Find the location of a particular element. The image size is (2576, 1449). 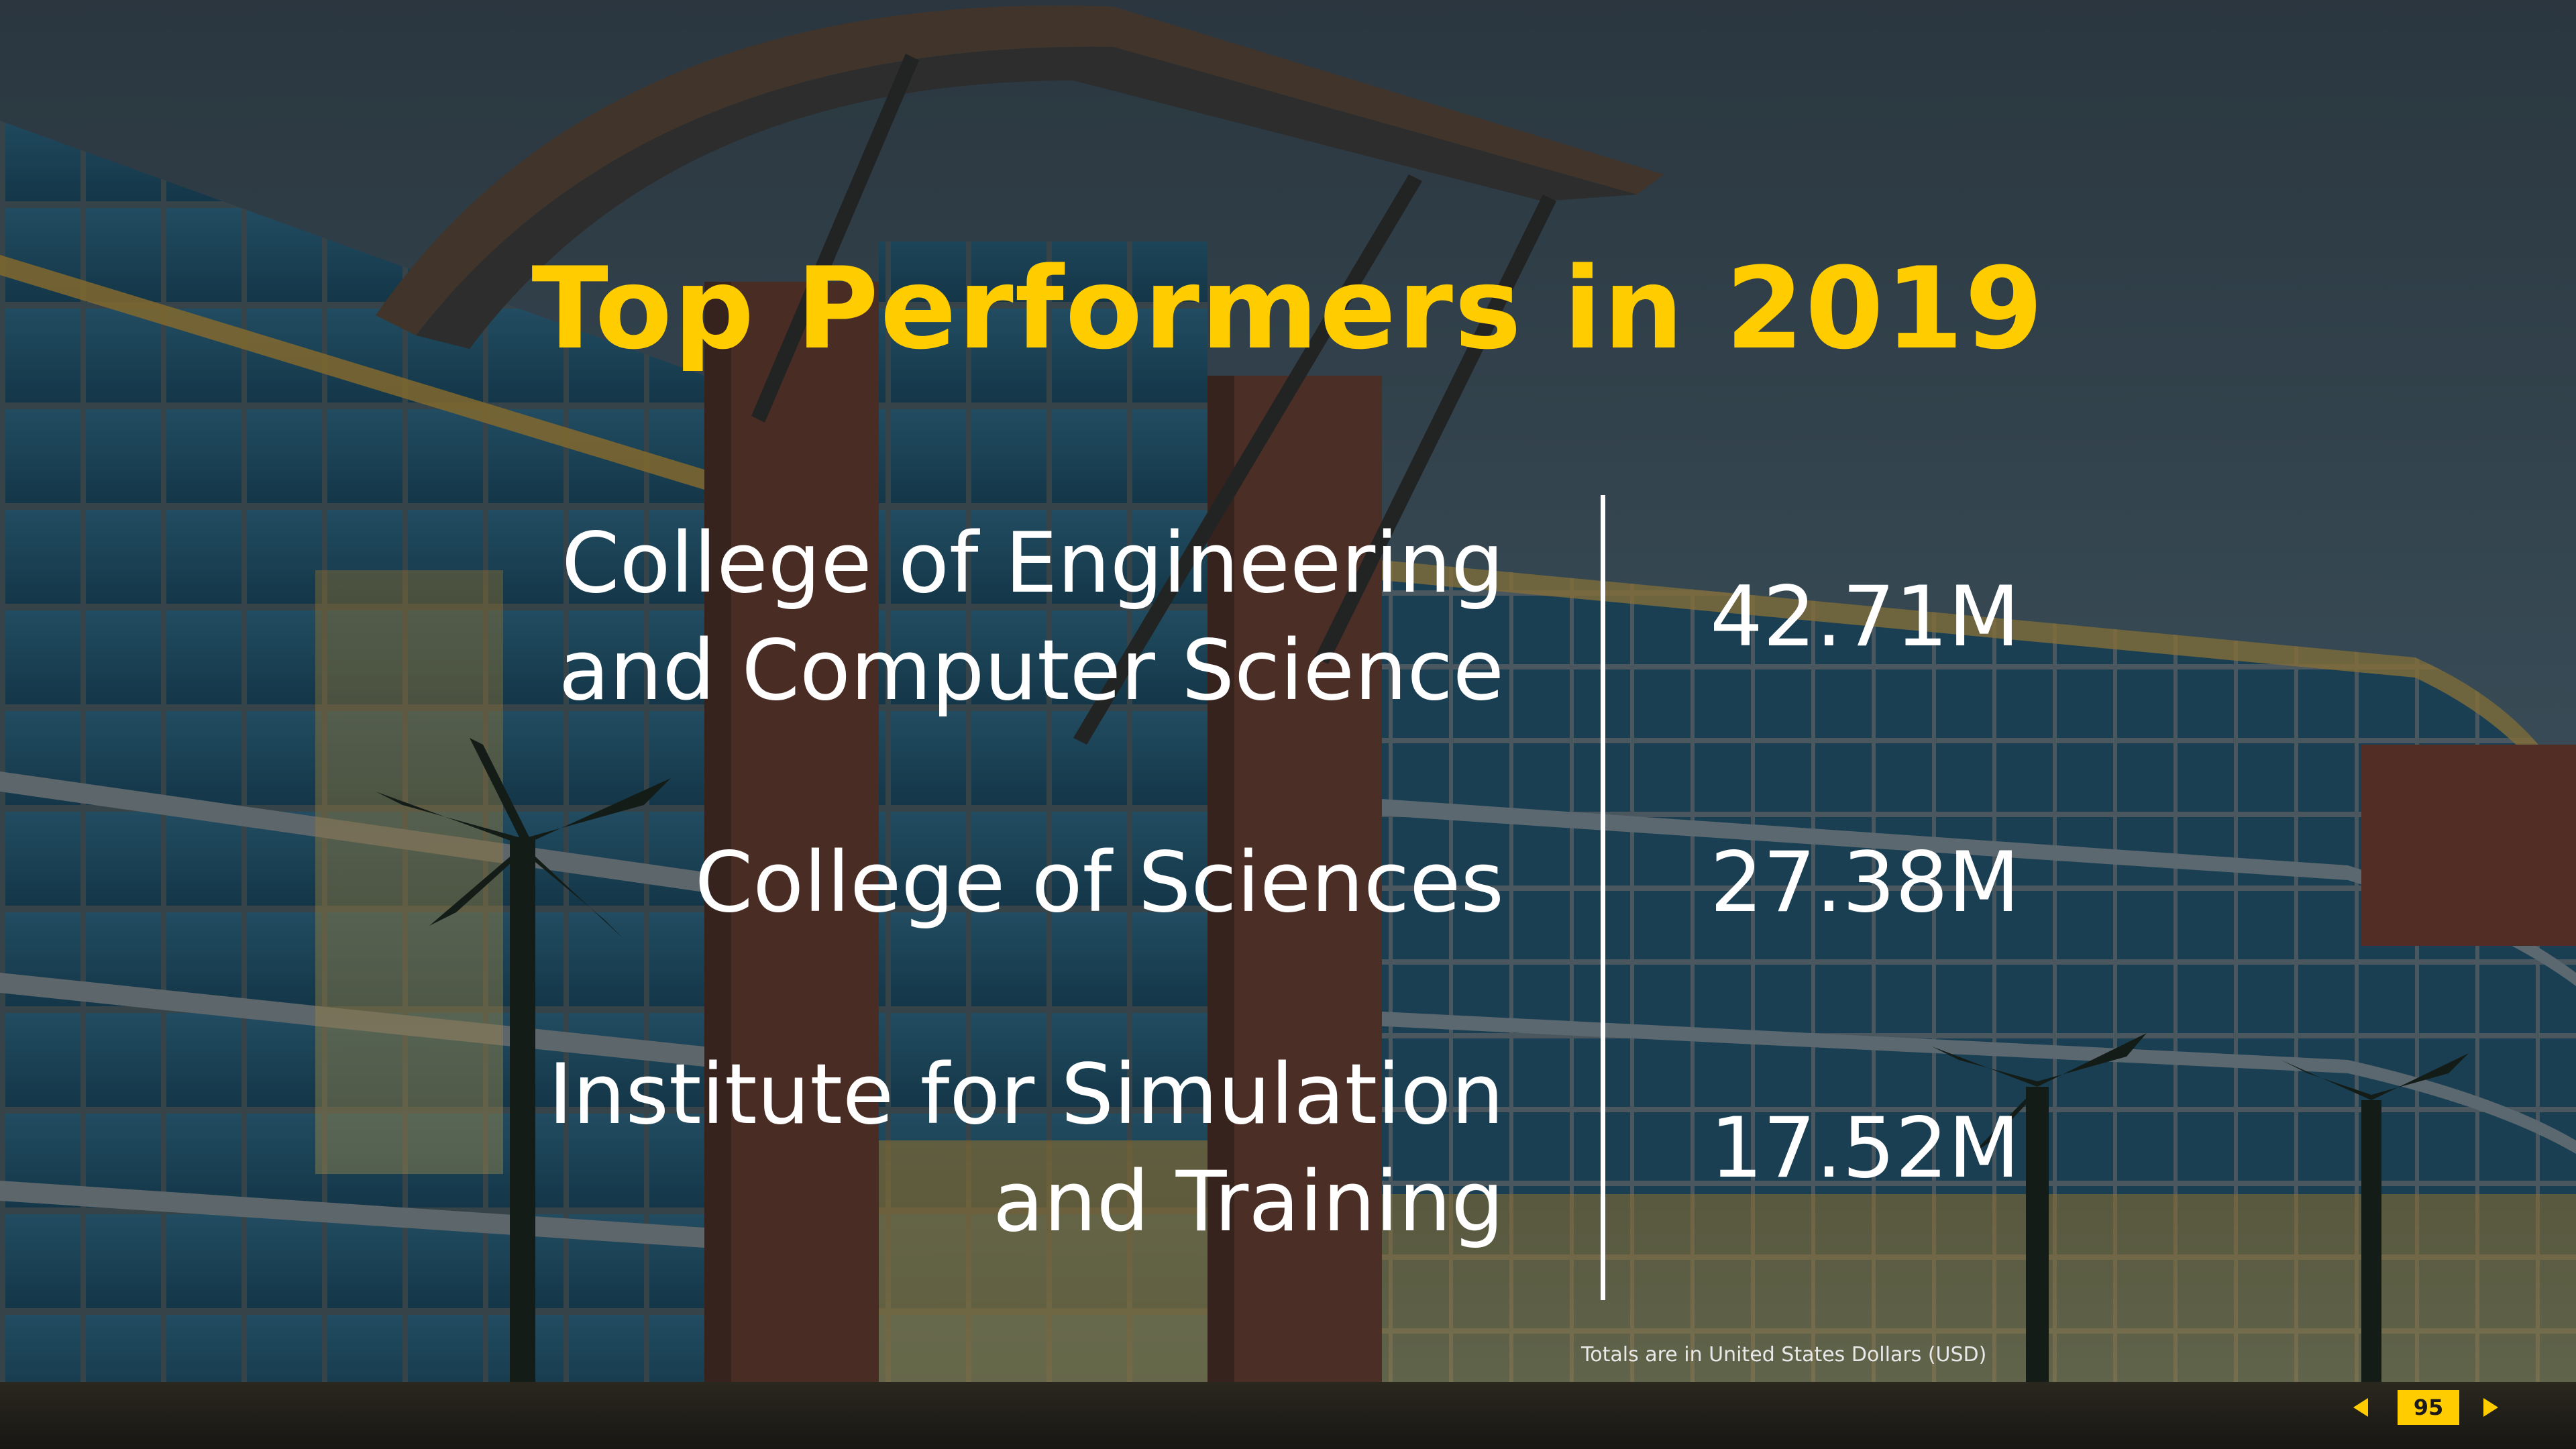

performer-label-line: College of Sciences is located at coordinates (1099, 883).